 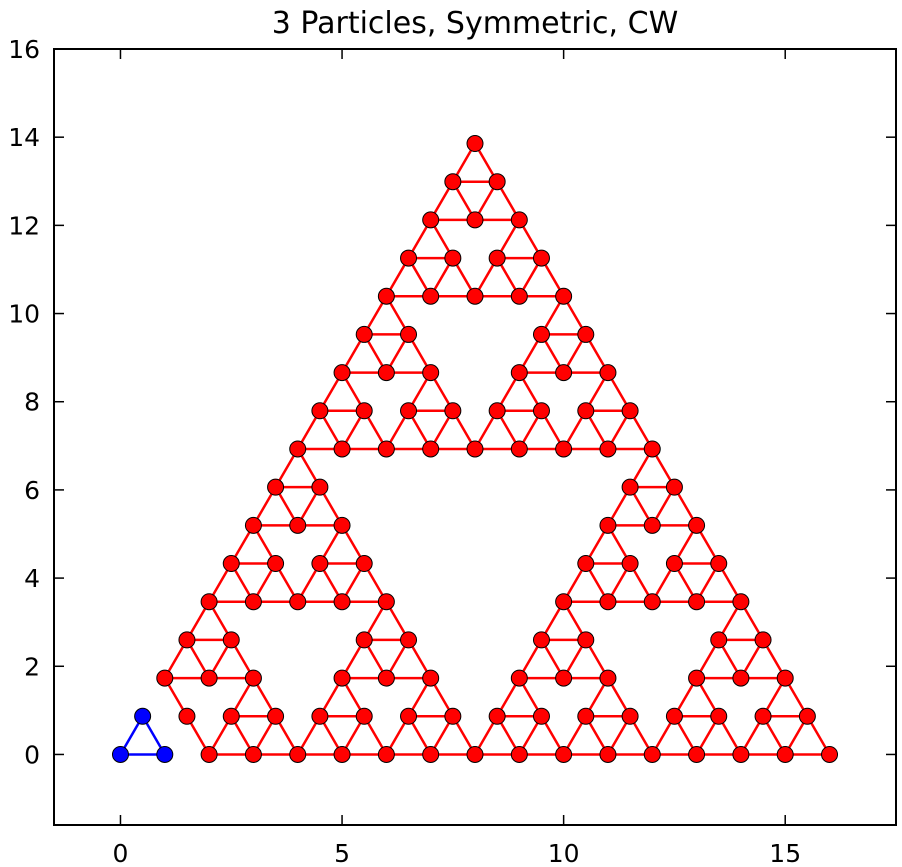 I want to click on y-tick-label: 2, so click(x=32, y=666).